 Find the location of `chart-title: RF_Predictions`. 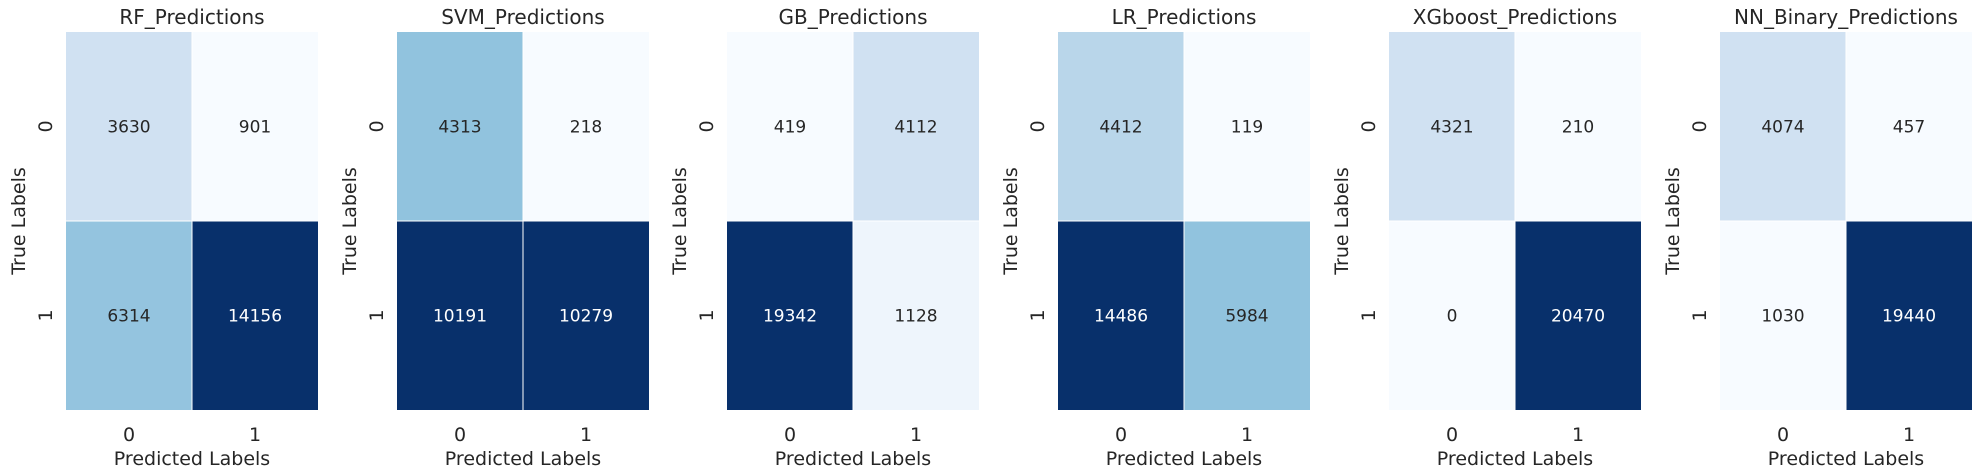

chart-title: RF_Predictions is located at coordinates (191, 17).